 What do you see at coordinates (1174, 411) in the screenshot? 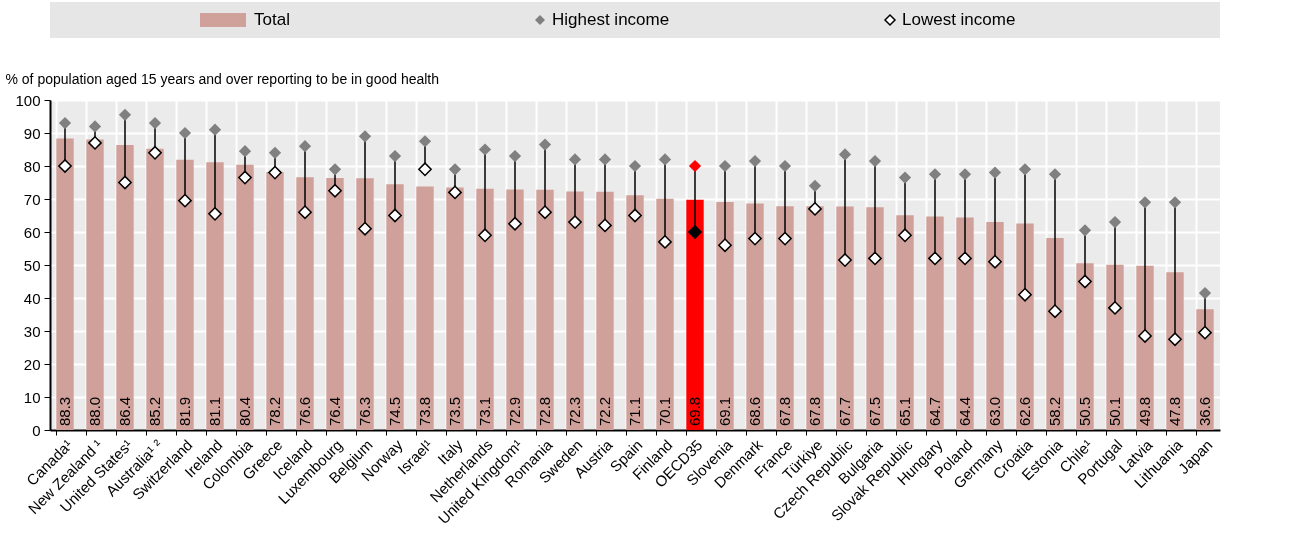
I see `data-label: 47.8` at bounding box center [1174, 411].